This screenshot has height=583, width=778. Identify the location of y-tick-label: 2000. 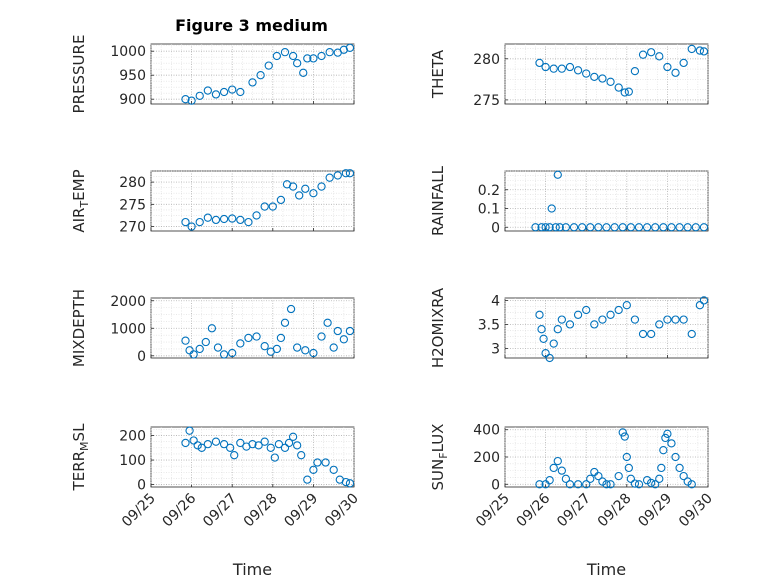
(128, 302).